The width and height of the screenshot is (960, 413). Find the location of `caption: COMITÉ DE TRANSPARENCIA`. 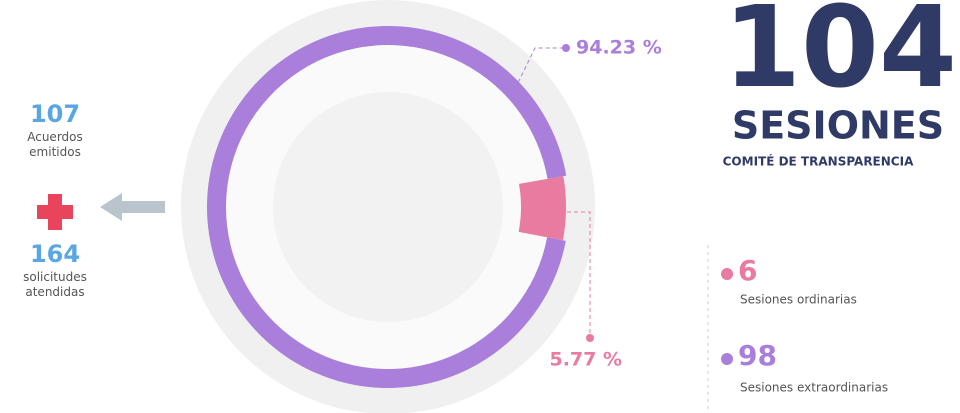

caption: COMITÉ DE TRANSPARENCIA is located at coordinates (818, 161).